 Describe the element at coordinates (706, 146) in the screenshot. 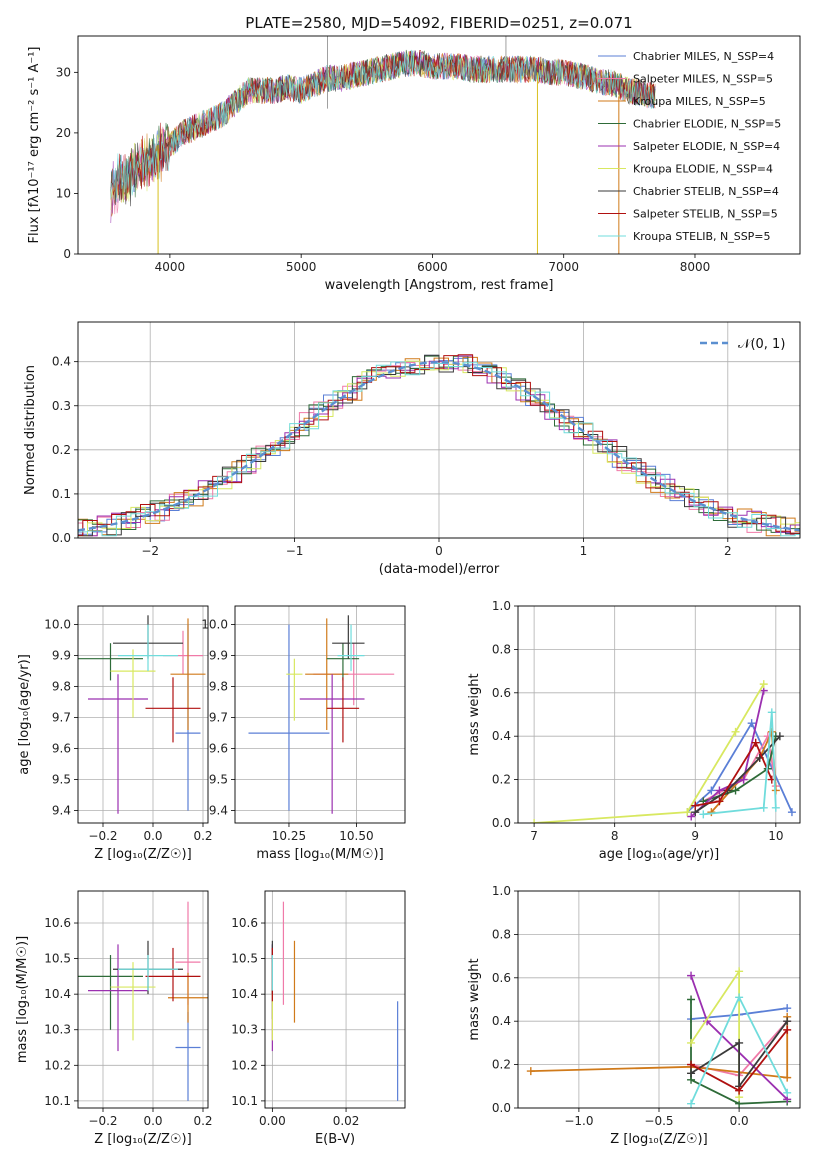

I see `legend-label: Salpeter ELODIE, N_SSP=4` at that location.